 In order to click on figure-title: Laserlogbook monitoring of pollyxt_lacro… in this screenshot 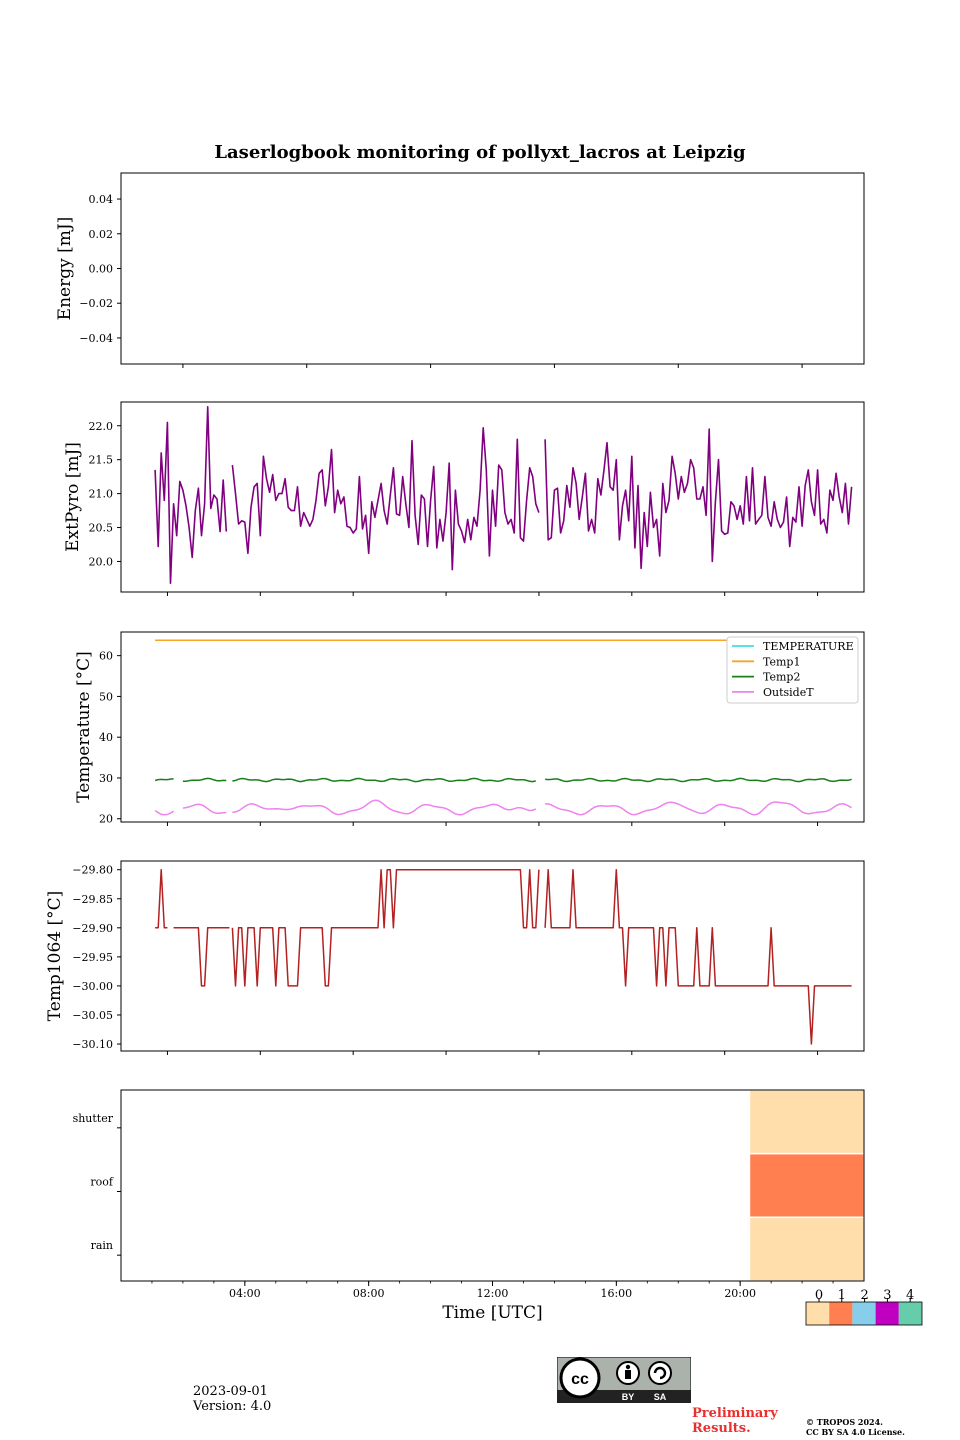, I will do `click(480, 152)`.